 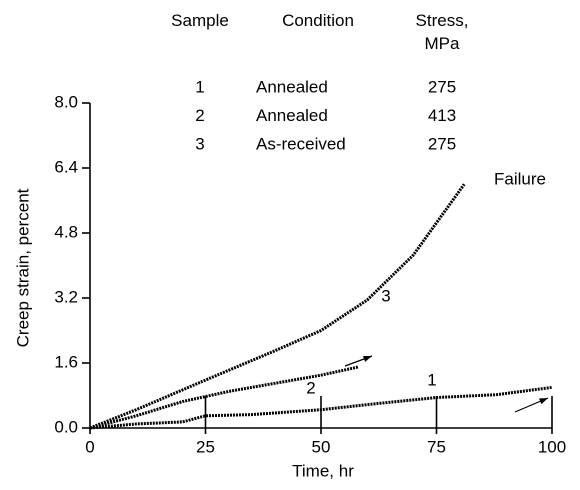 I want to click on series-label: 2, so click(x=310, y=387).